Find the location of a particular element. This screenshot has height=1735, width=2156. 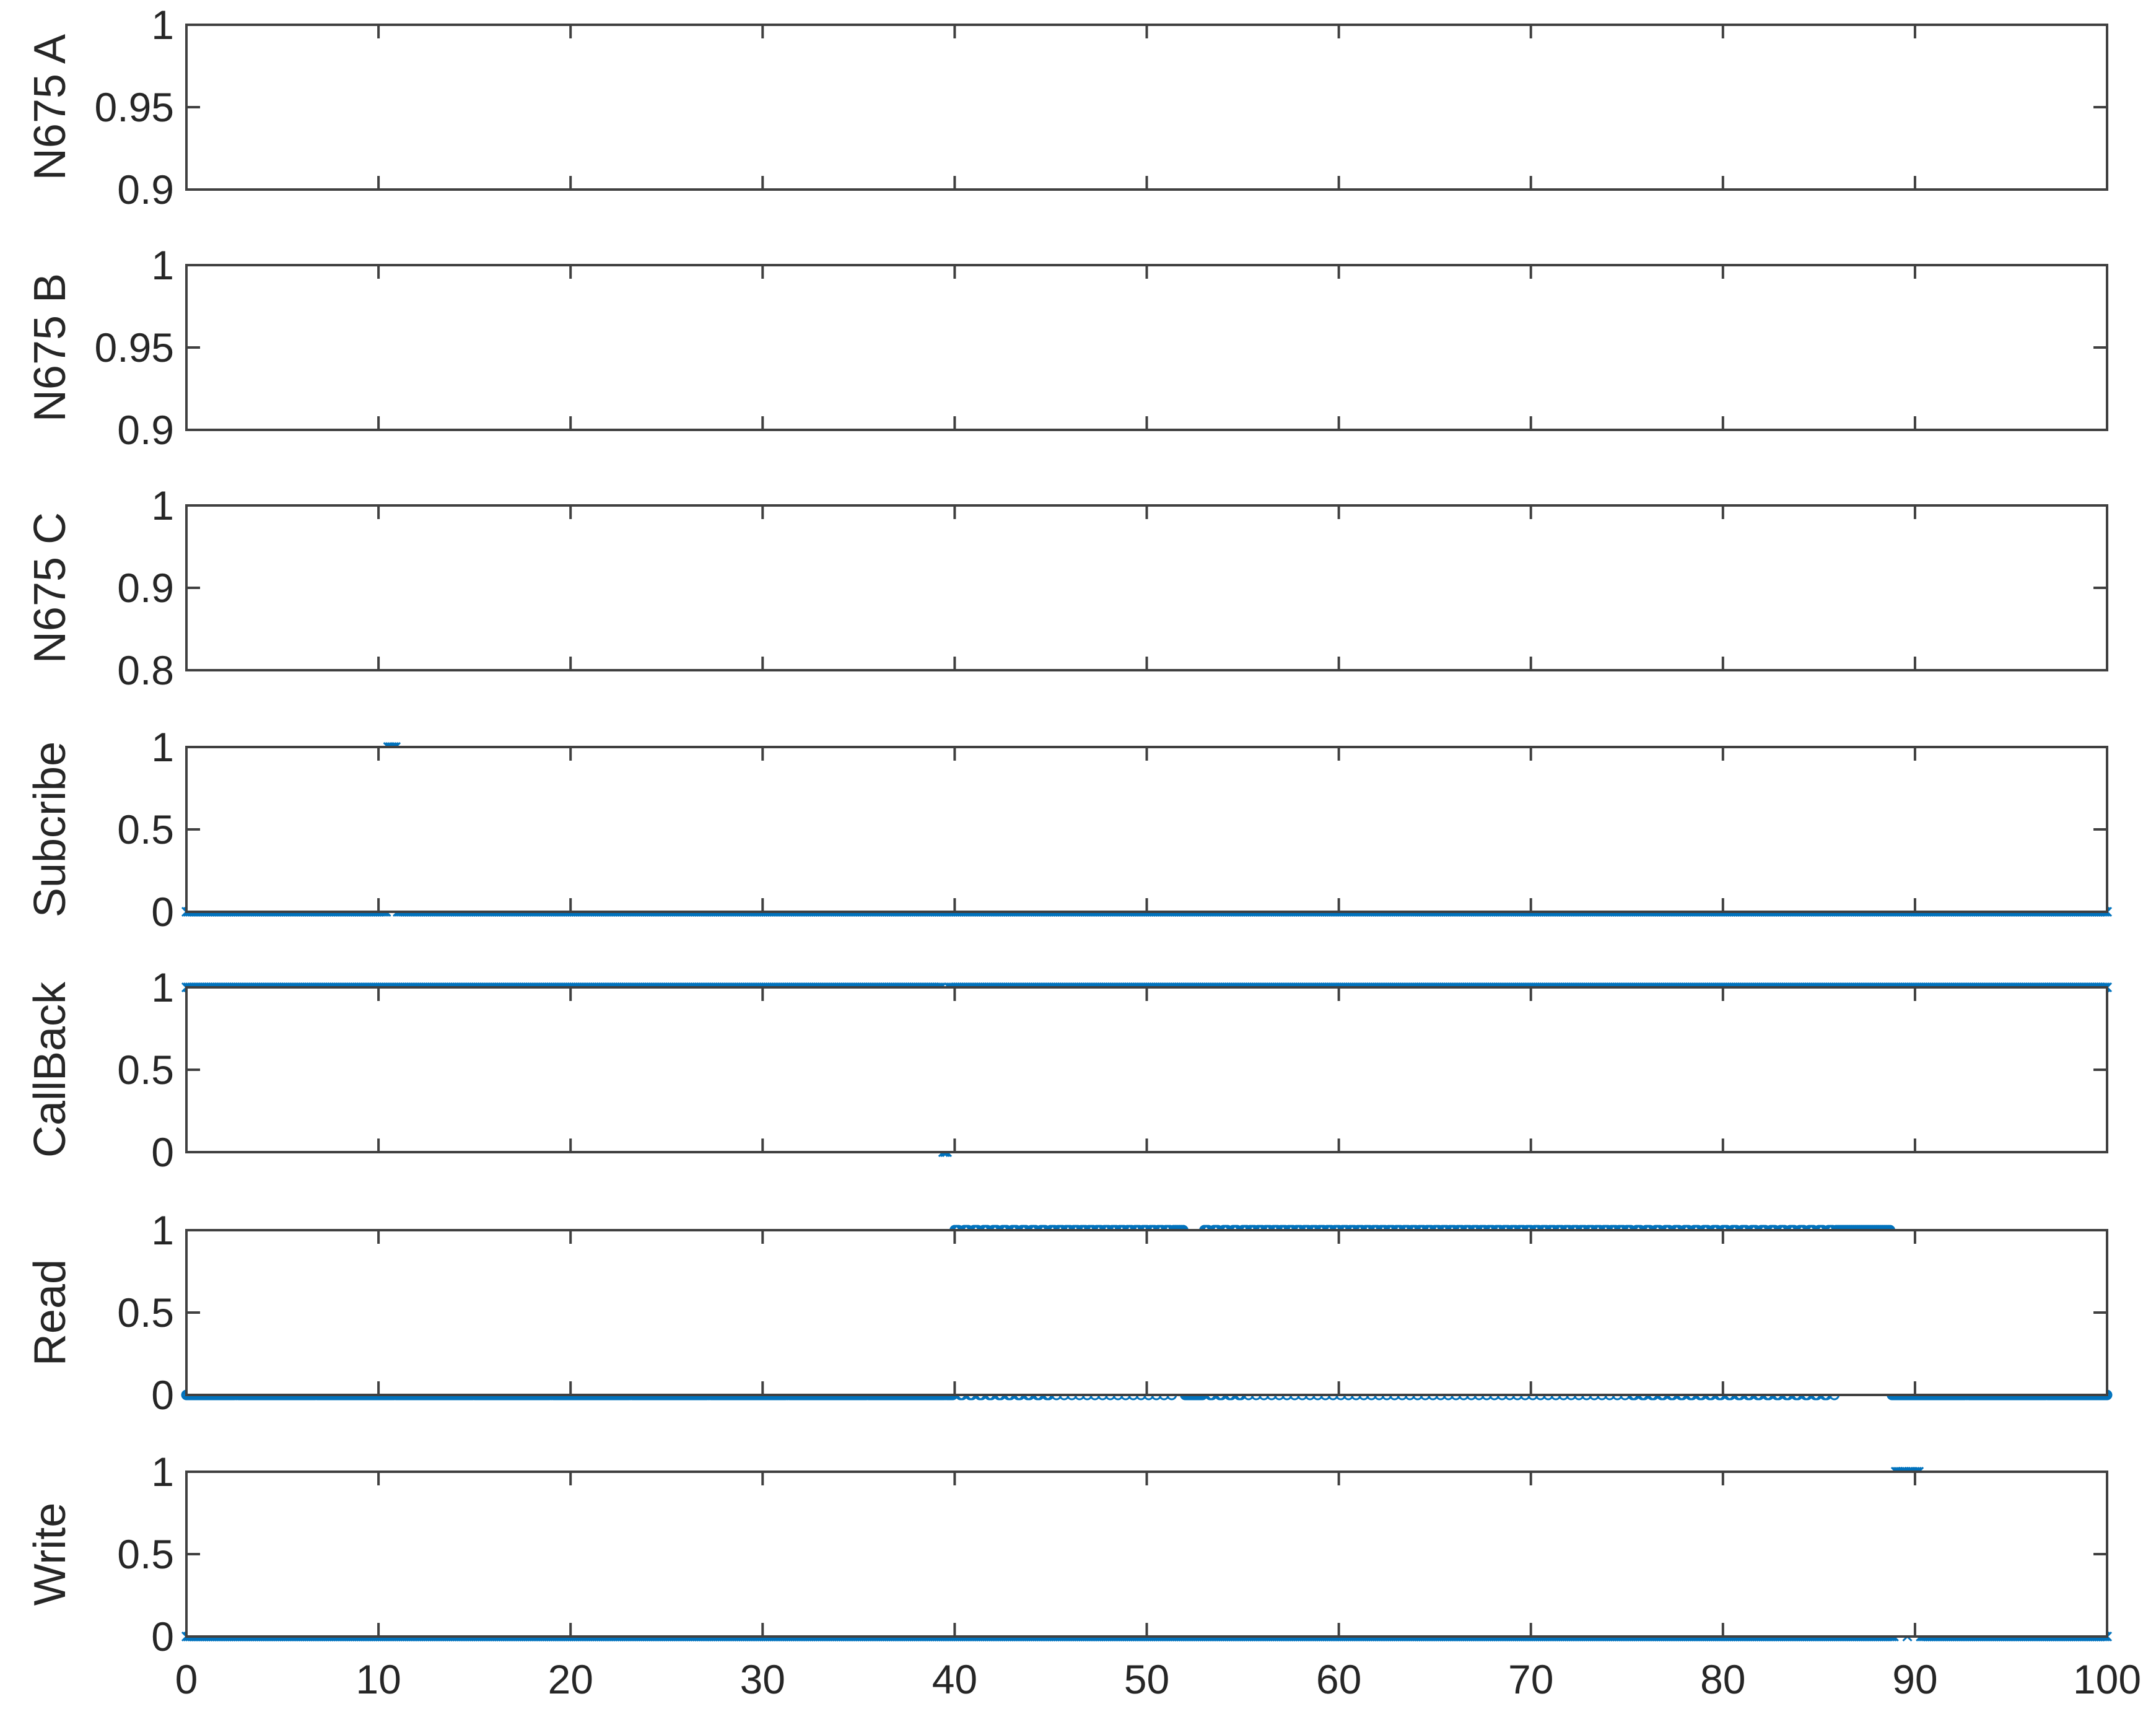

x-tick-label: 30 is located at coordinates (762, 1679).